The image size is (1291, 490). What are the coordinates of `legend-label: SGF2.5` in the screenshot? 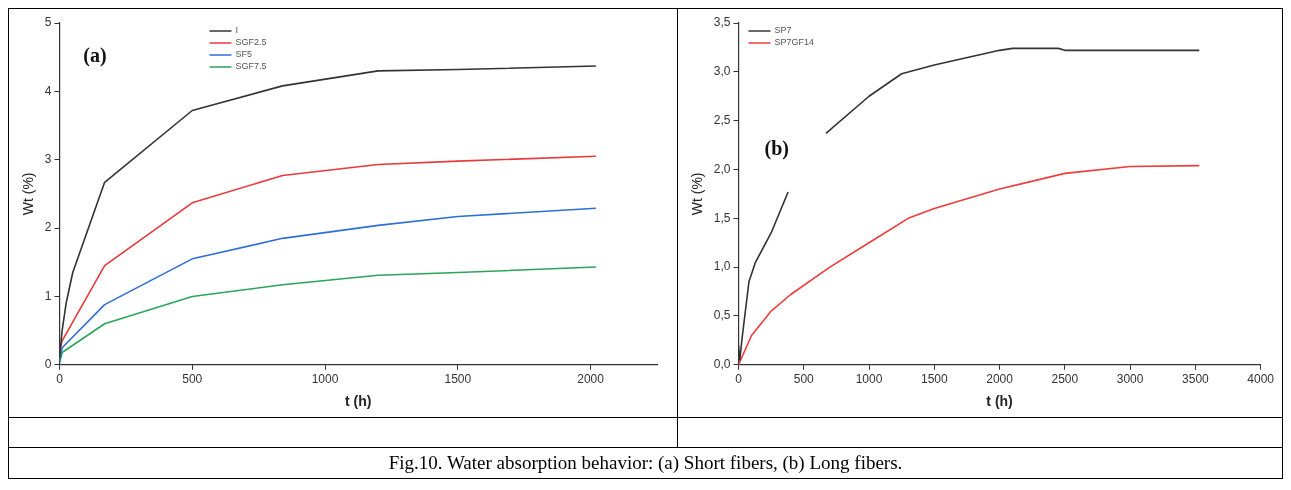 It's located at (251, 42).